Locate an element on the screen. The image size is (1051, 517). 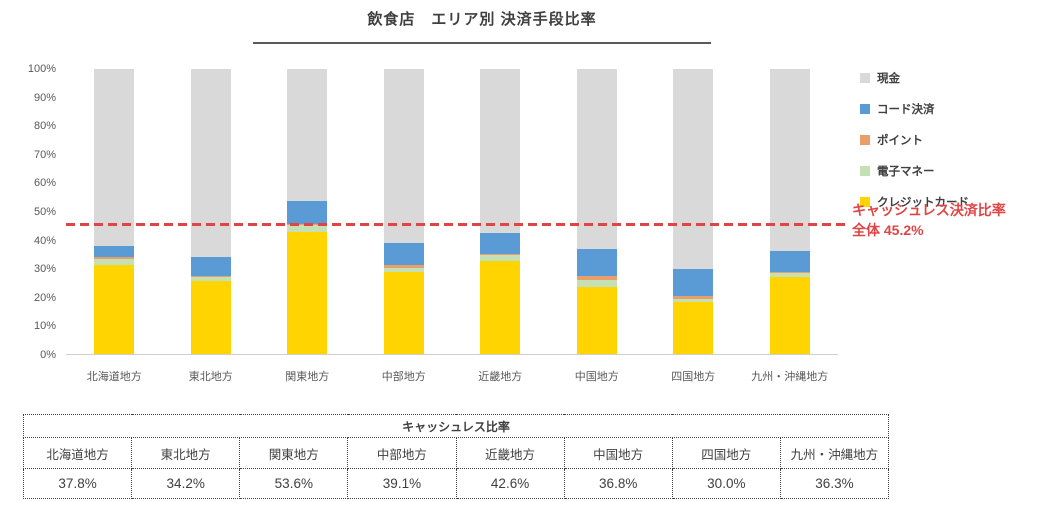
y-axis-tick-label: 100% is located at coordinates (41, 69).